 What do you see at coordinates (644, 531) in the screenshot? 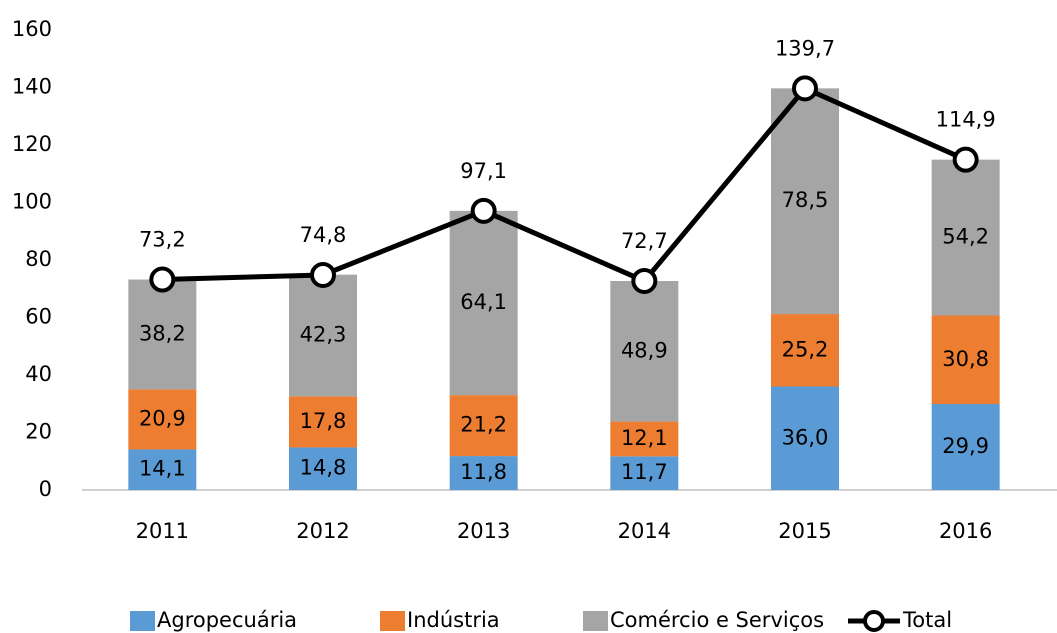
I see `x-tick-label: 2014` at bounding box center [644, 531].